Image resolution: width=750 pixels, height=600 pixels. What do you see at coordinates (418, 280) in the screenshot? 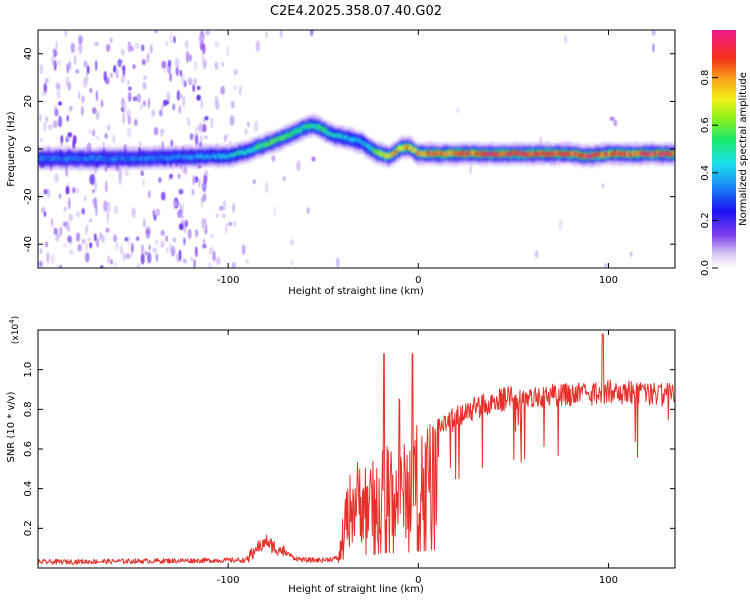
I see `spectrogram-xtick-label: 0` at bounding box center [418, 280].